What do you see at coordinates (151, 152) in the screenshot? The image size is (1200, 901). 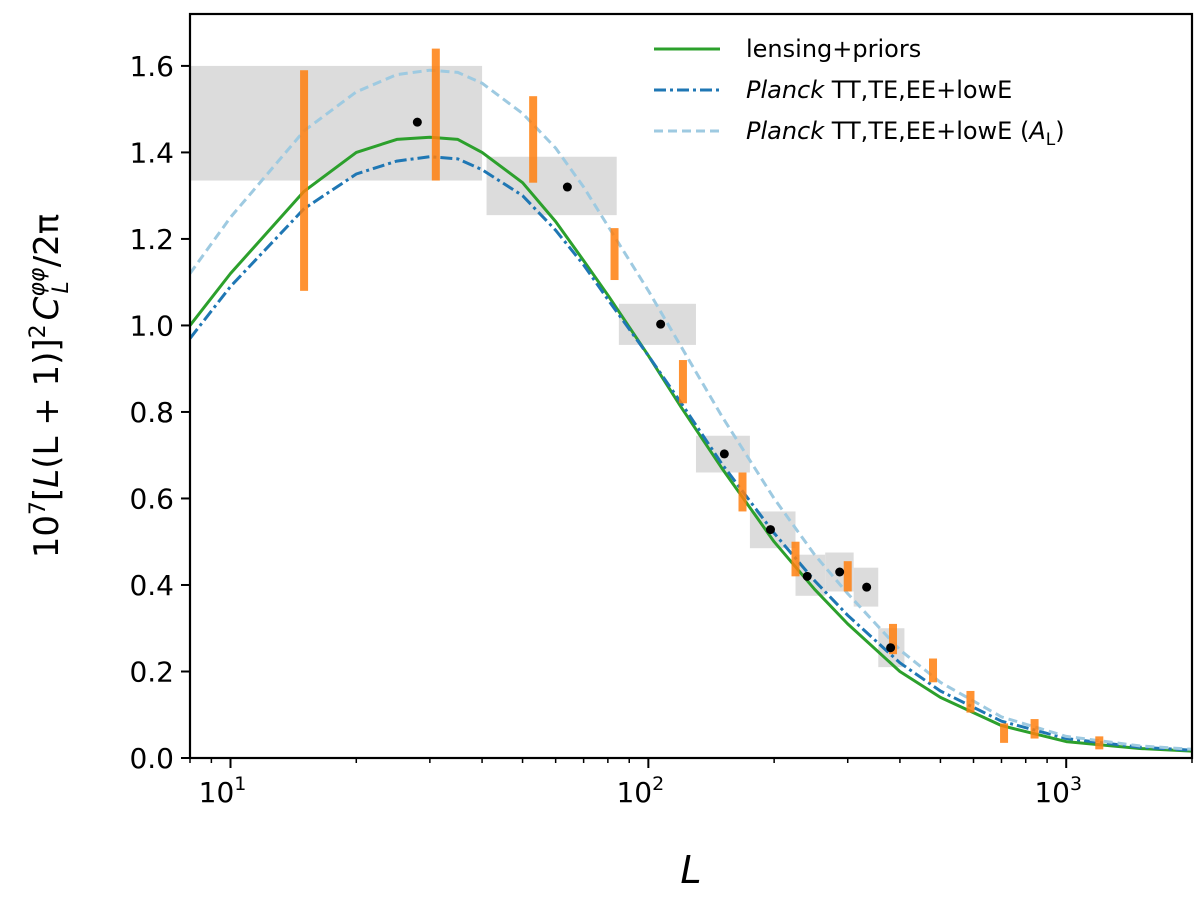 I see `y-tick-label-7: 1.4` at bounding box center [151, 152].